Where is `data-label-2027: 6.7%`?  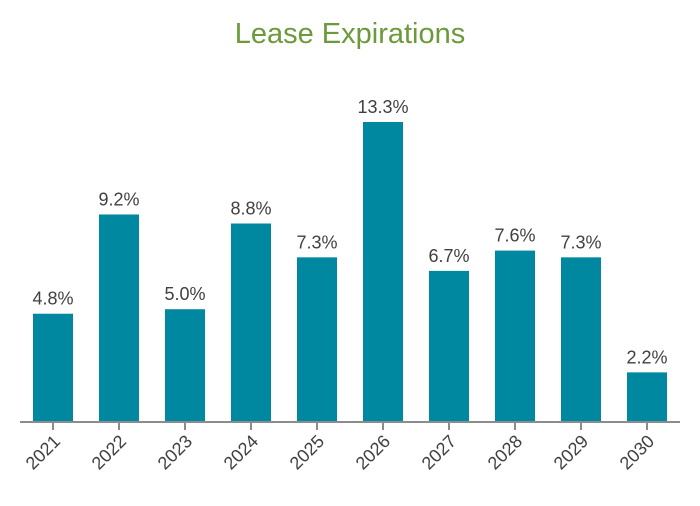 data-label-2027: 6.7% is located at coordinates (448, 256).